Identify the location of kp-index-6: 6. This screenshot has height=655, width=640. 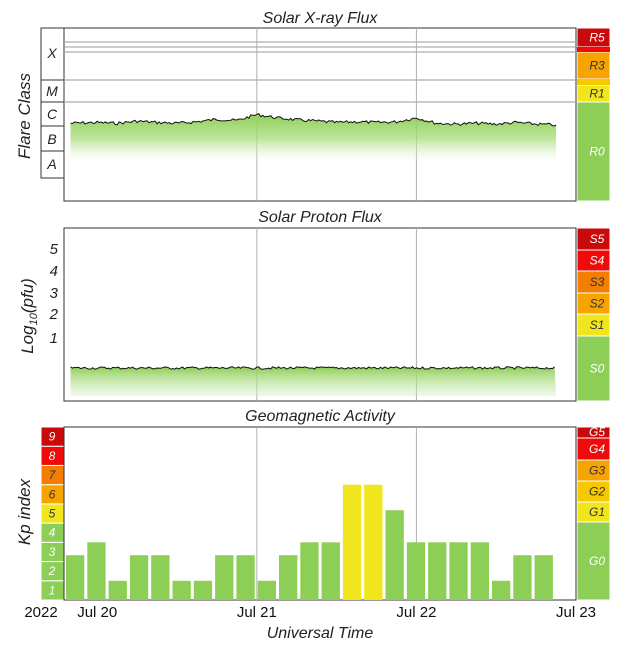
(52, 494).